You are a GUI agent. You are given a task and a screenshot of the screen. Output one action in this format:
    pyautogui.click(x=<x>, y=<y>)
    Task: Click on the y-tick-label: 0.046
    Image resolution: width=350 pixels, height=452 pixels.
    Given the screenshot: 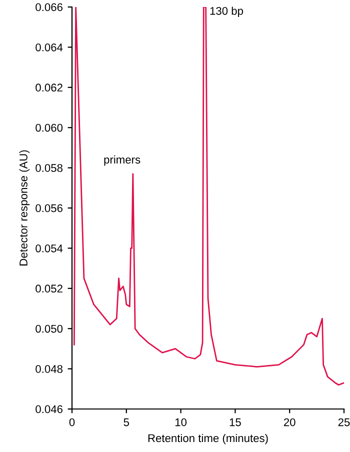 What is the action you would take?
    pyautogui.click(x=49, y=409)
    